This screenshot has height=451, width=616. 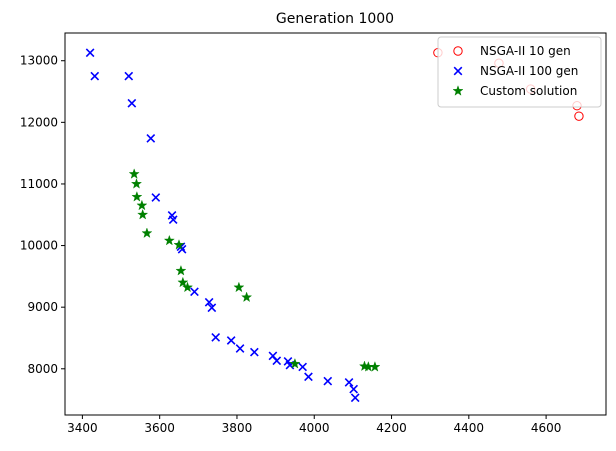 What do you see at coordinates (159, 428) in the screenshot?
I see `x-tick-label: 3600` at bounding box center [159, 428].